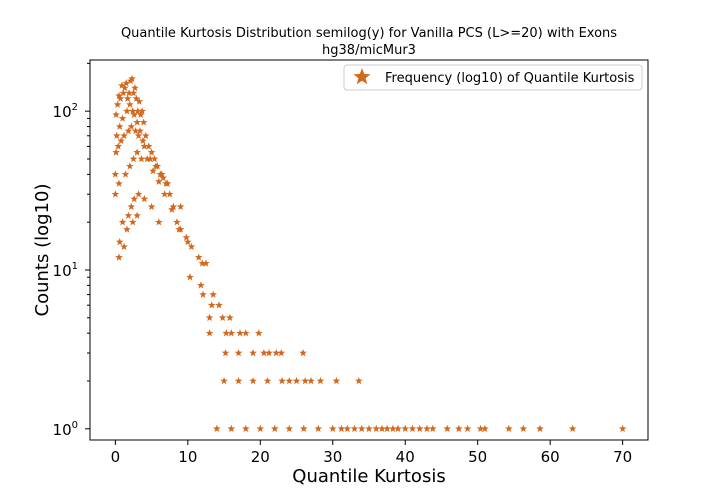  I want to click on x-tick-label: 40, so click(405, 457).